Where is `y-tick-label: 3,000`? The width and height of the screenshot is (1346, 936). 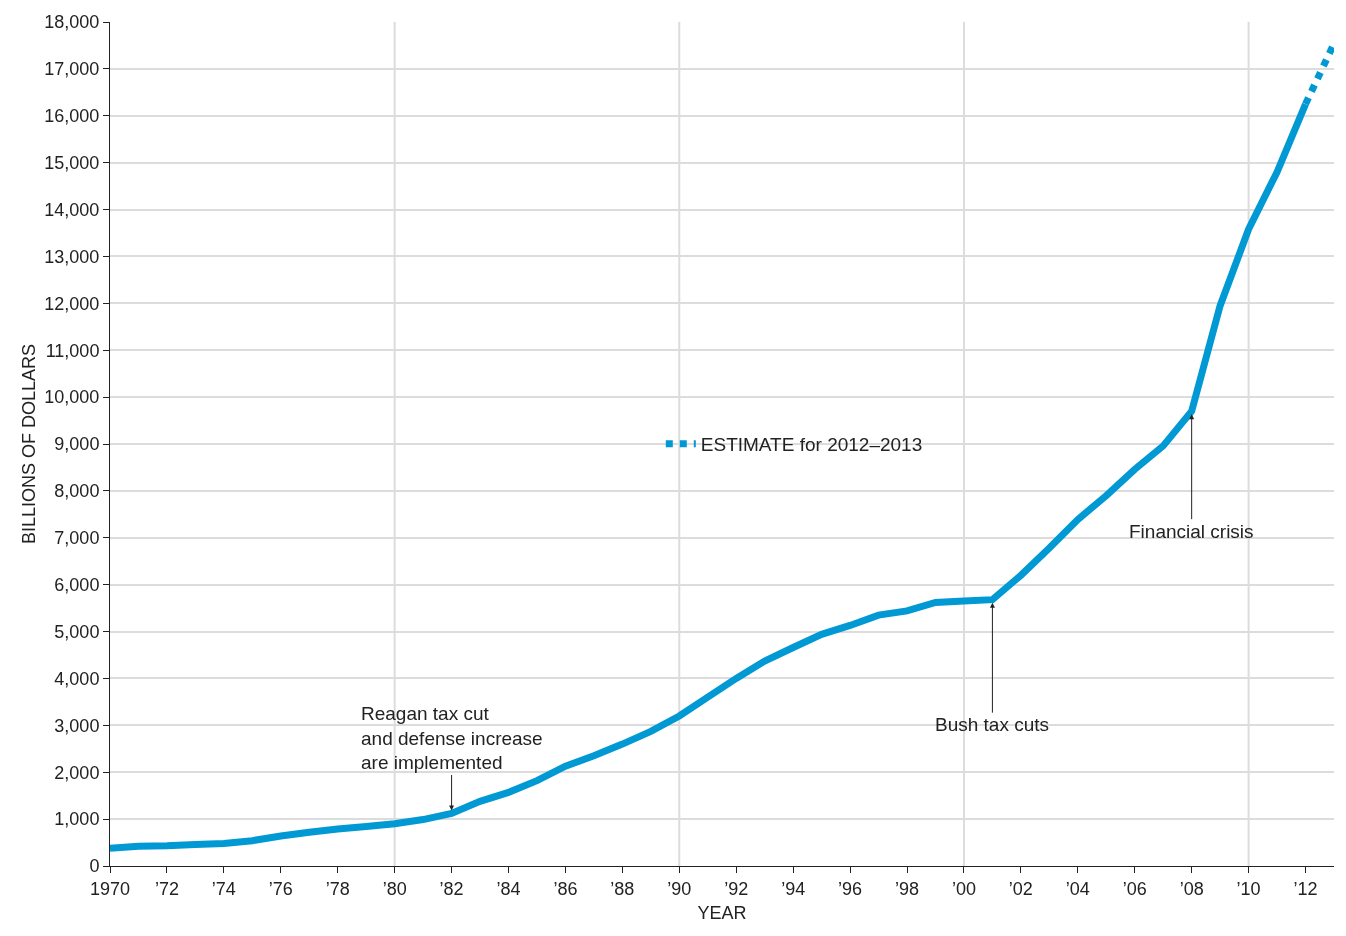
y-tick-label: 3,000 is located at coordinates (77, 725).